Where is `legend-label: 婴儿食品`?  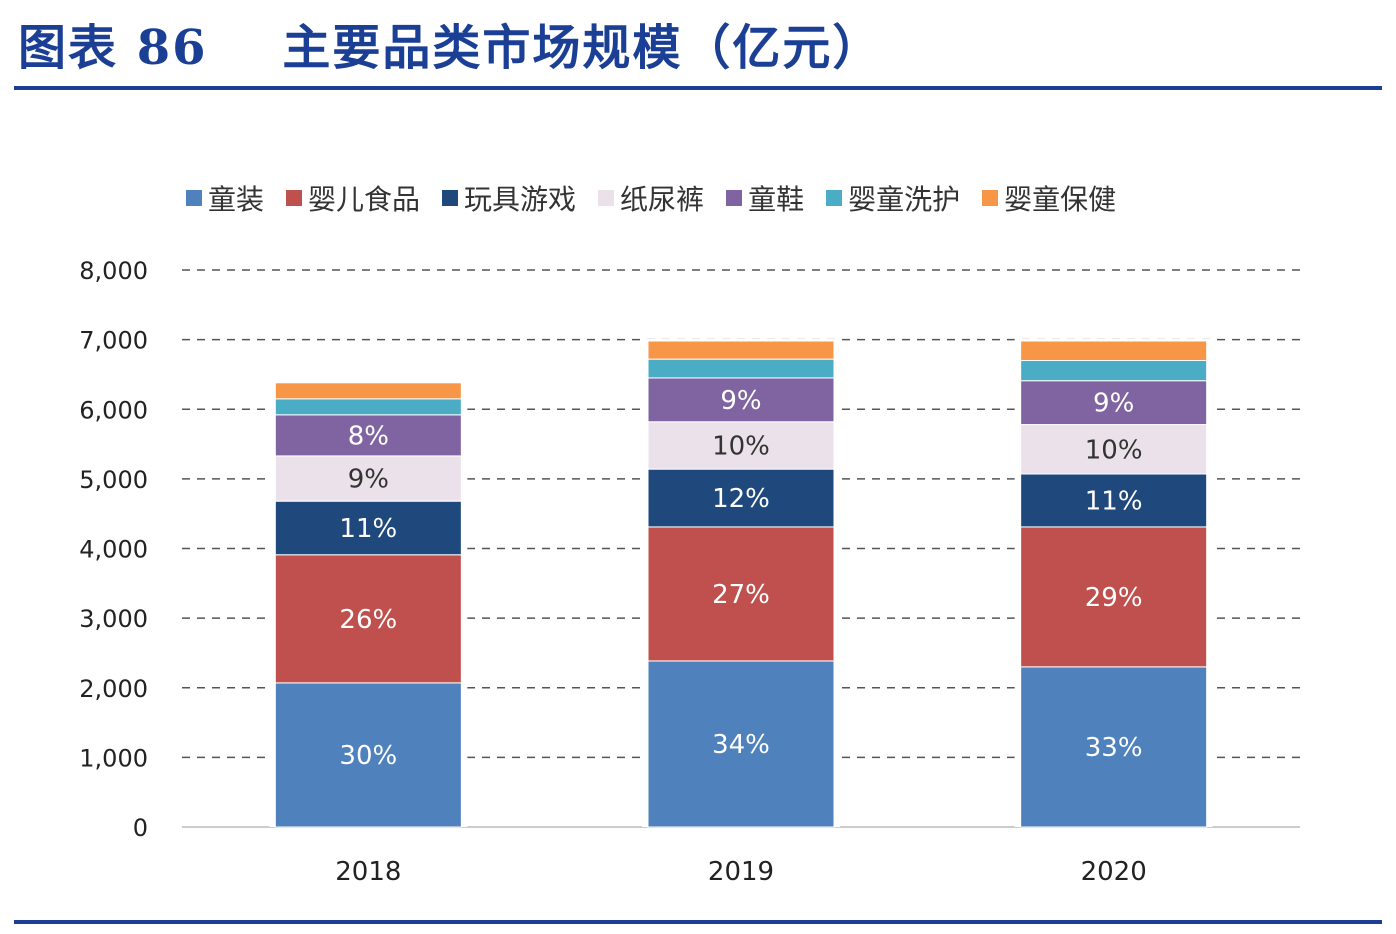
legend-label: 婴儿食品 is located at coordinates (364, 199).